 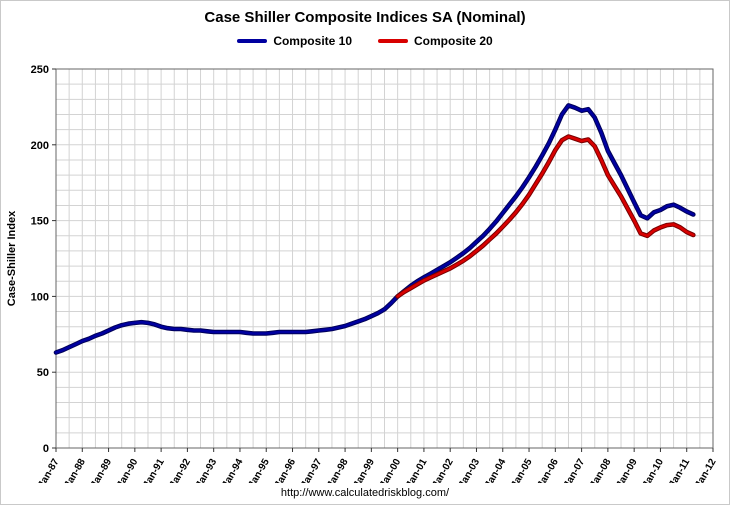 I want to click on legend-item-composite-10: Composite 10, so click(x=294, y=41).